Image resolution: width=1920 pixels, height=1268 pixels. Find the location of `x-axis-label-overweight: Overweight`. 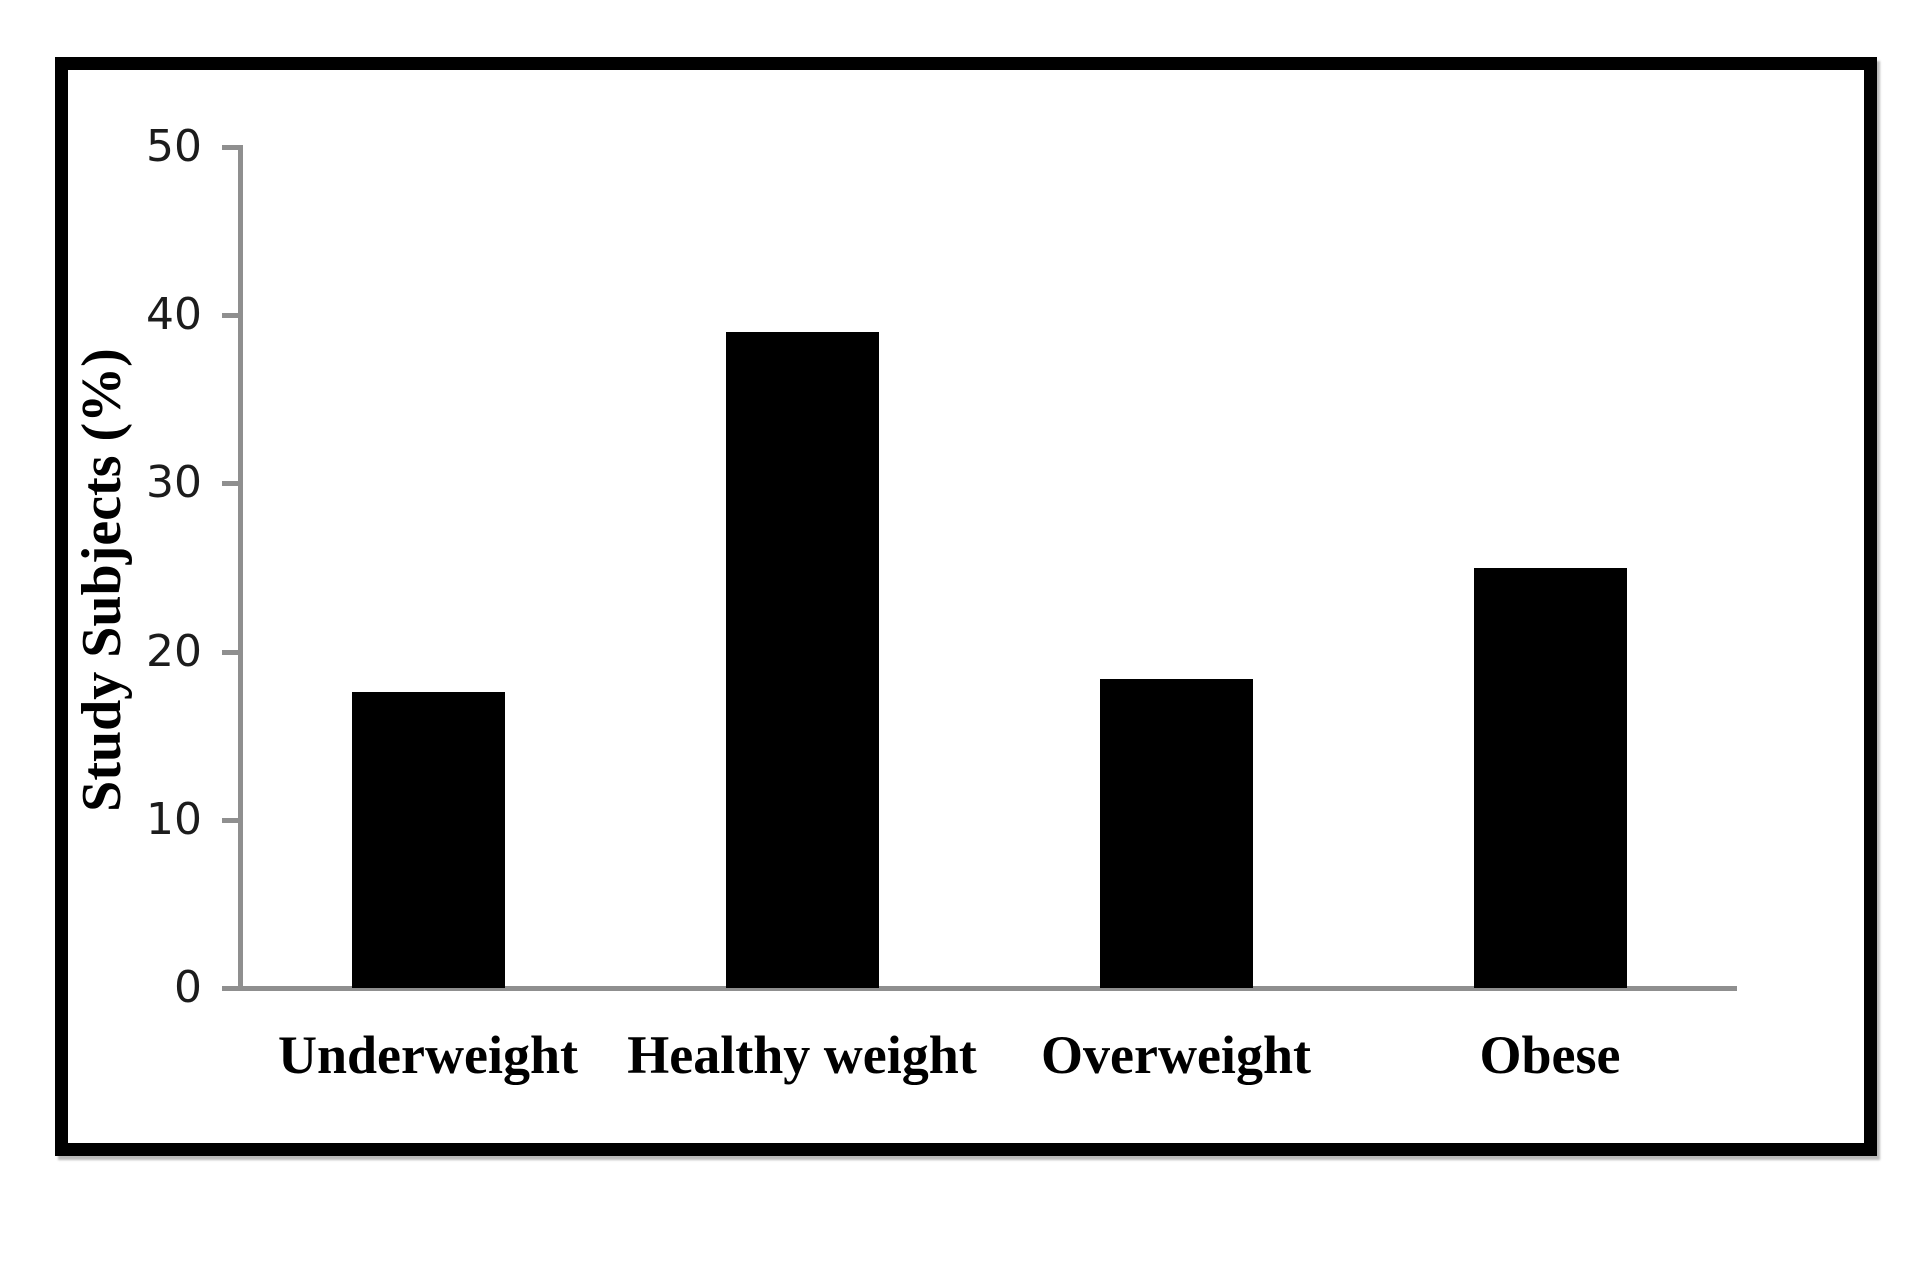

x-axis-label-overweight: Overweight is located at coordinates (1176, 1055).